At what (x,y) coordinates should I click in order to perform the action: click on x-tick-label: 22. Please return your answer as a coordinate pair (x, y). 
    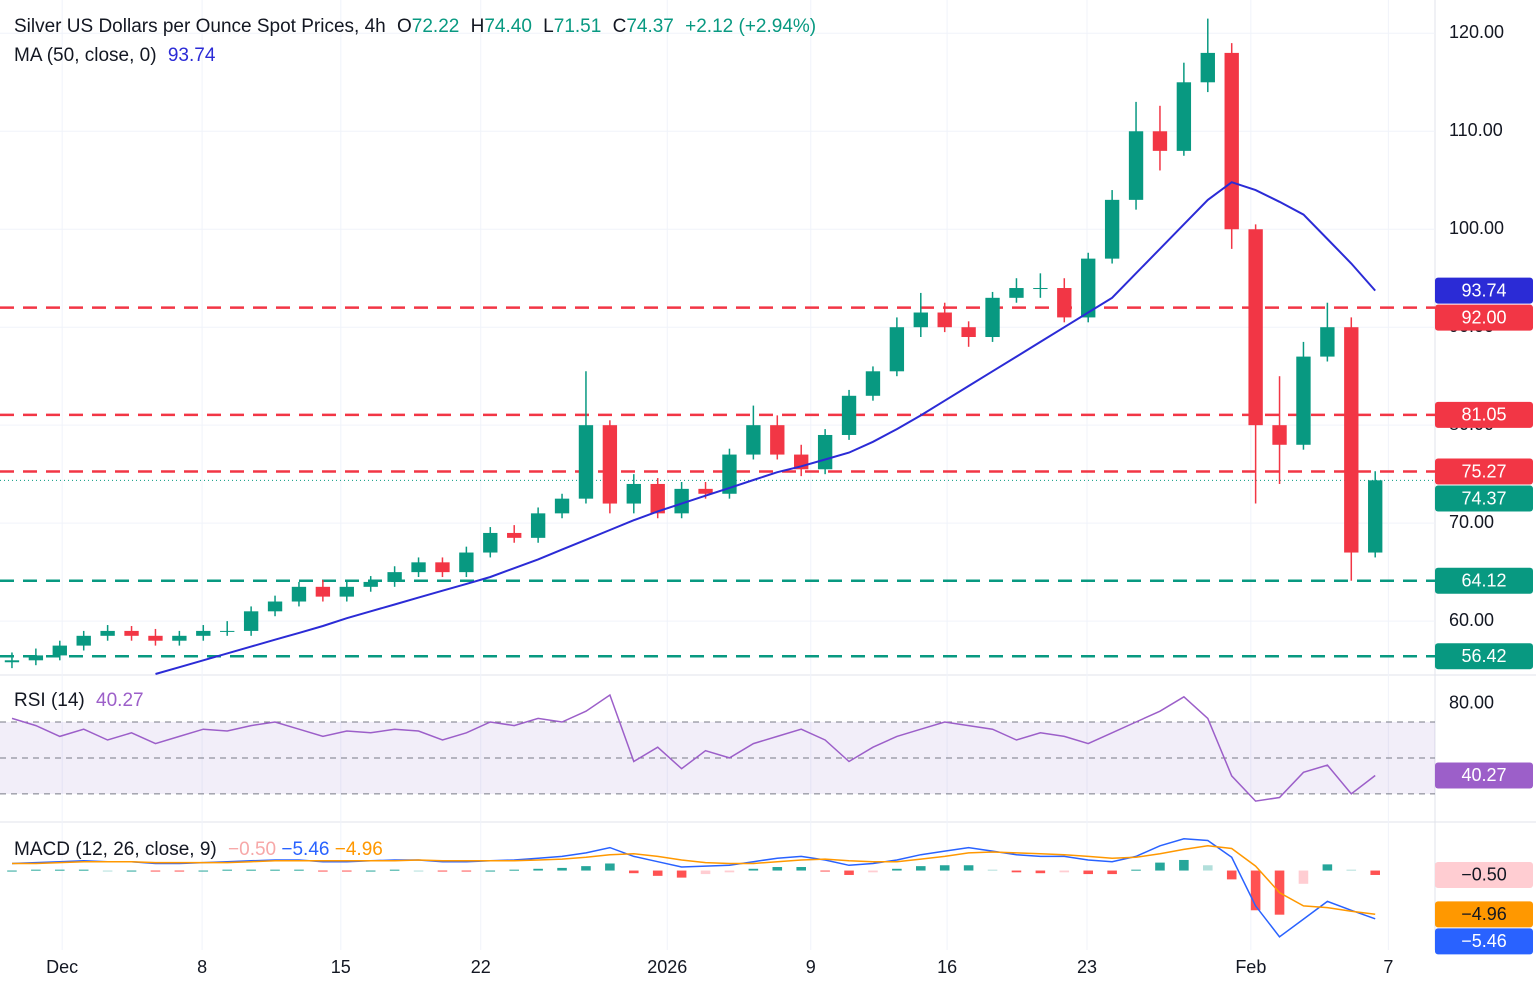
    Looking at the image, I should click on (481, 967).